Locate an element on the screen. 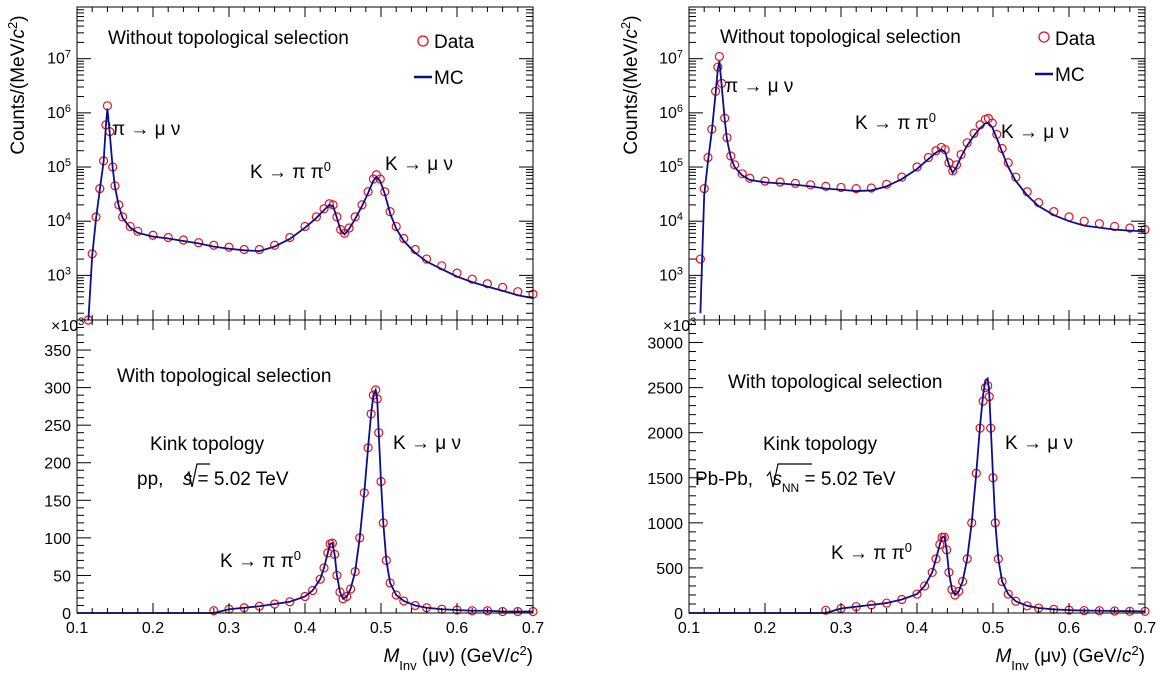  y-tick-label: 10⁷ is located at coordinates (59, 58).